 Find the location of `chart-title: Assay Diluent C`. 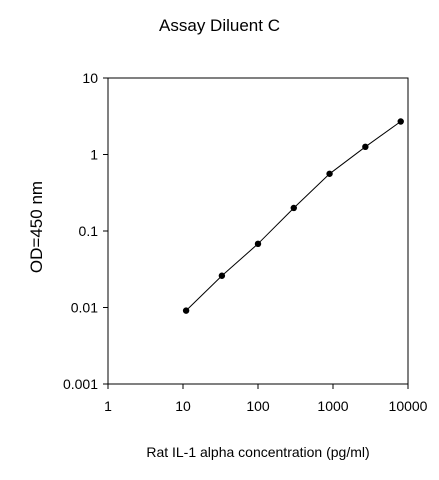

chart-title: Assay Diluent C is located at coordinates (219, 25).